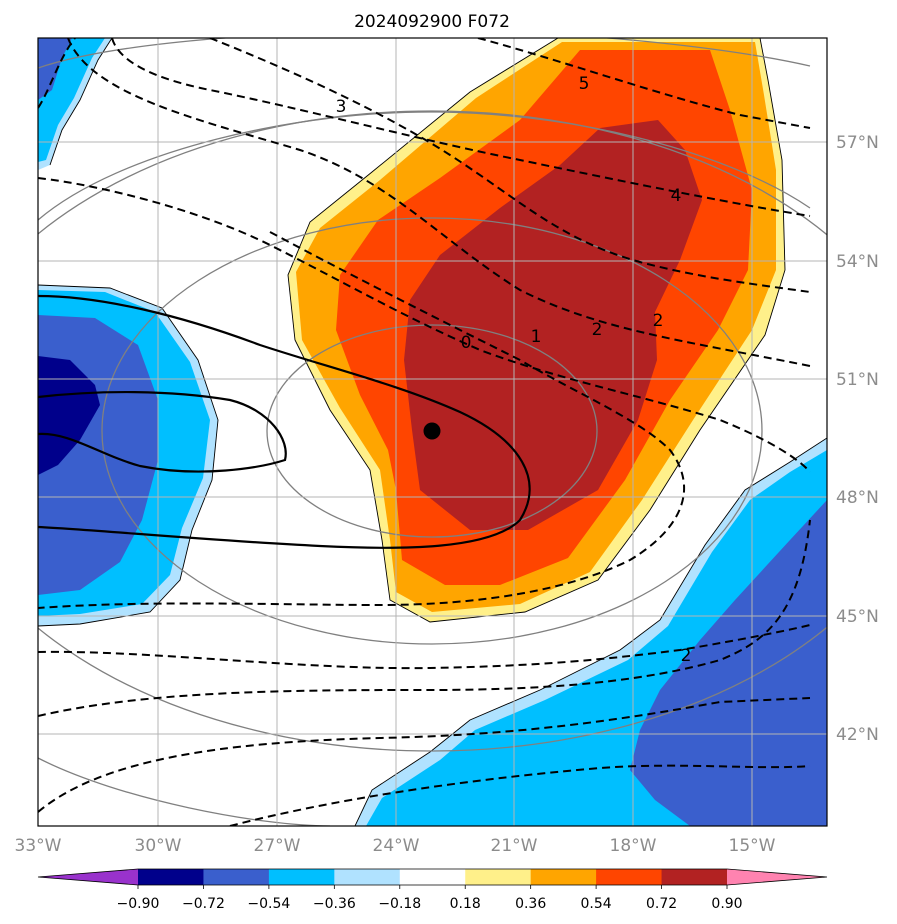 This screenshot has height=924, width=897. Describe the element at coordinates (88, 877) in the screenshot. I see `colorbar-extend-low` at that location.